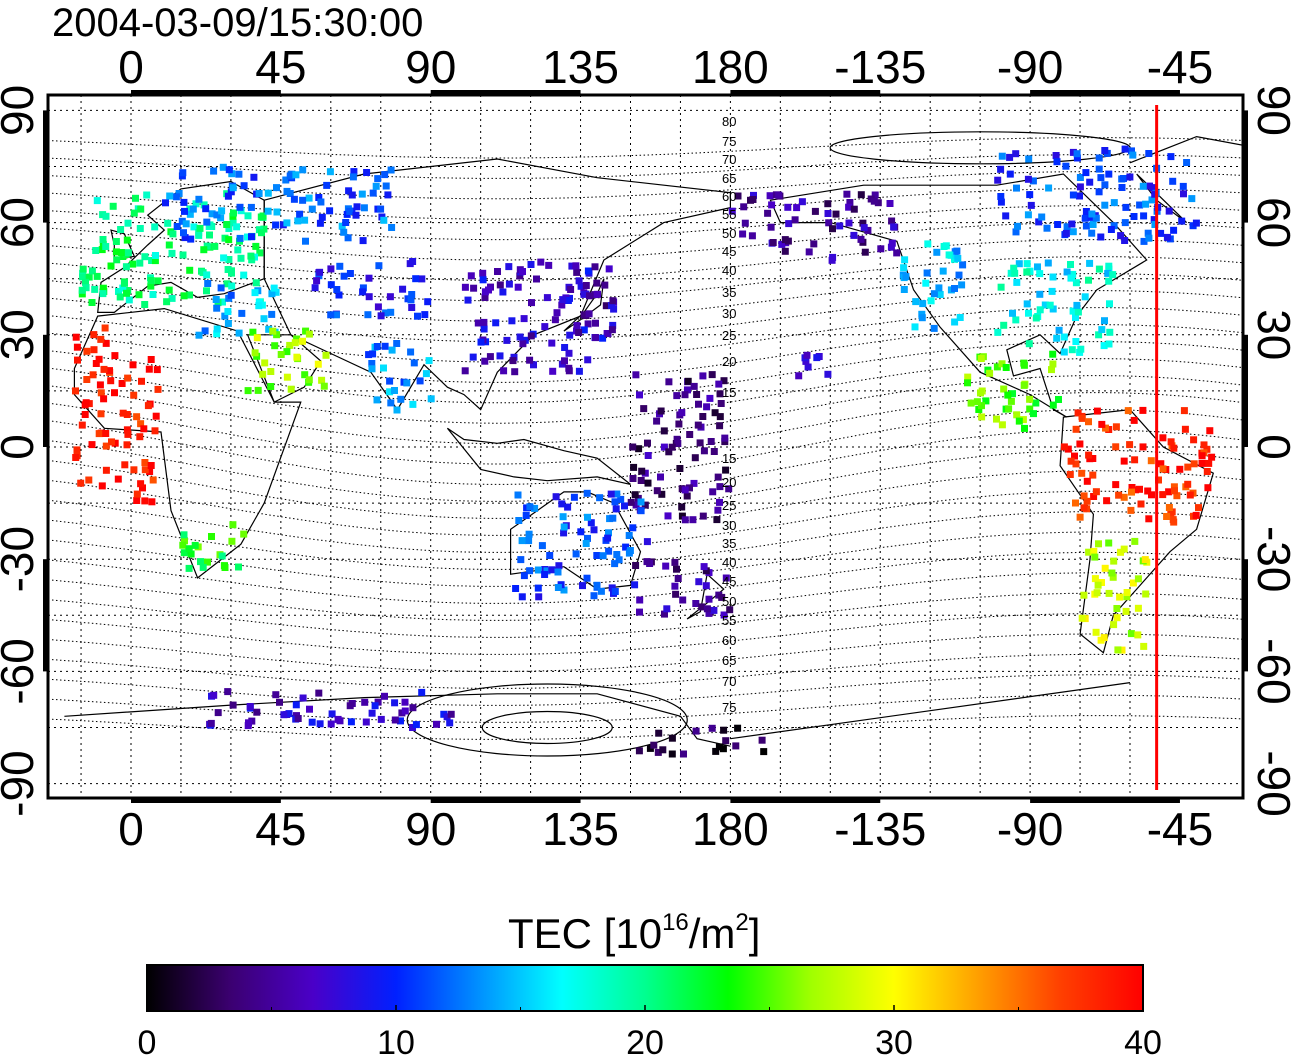 Image resolution: width=1292 pixels, height=1057 pixels. What do you see at coordinates (21, 559) in the screenshot?
I see `y-tick-label-left: -30` at bounding box center [21, 559].